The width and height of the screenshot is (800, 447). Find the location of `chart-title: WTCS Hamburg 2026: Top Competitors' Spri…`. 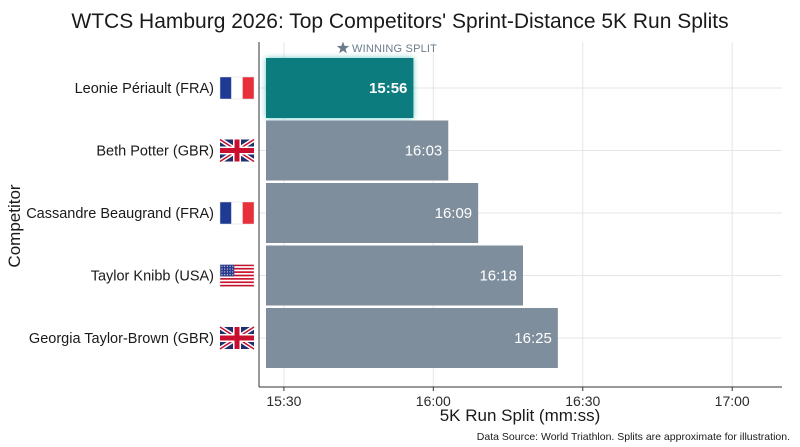

chart-title: WTCS Hamburg 2026: Top Competitors' Spri… is located at coordinates (399, 21).